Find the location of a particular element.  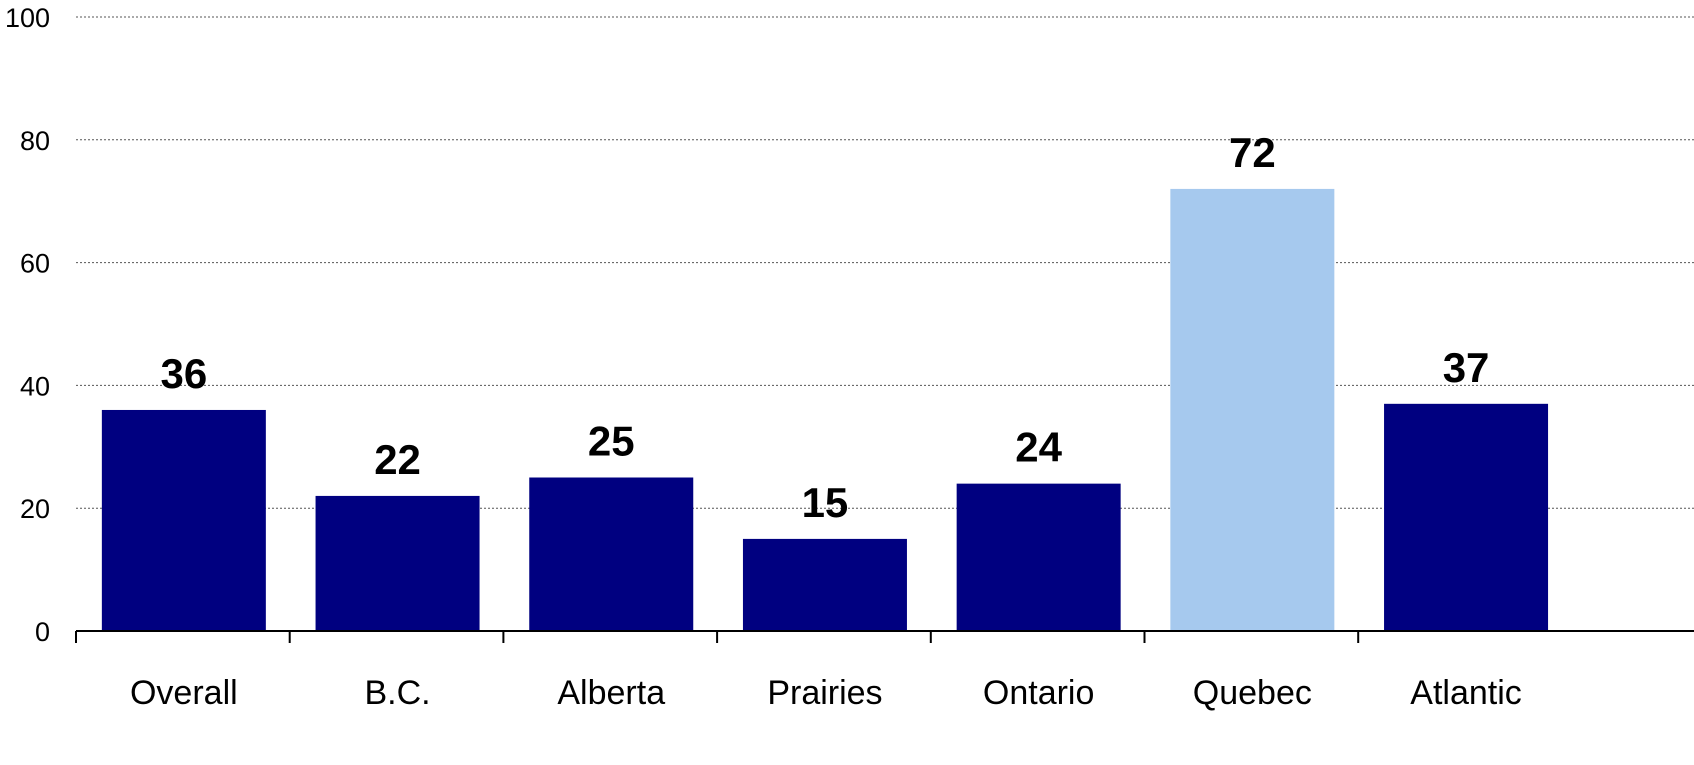

data-label: 22 is located at coordinates (397, 459).